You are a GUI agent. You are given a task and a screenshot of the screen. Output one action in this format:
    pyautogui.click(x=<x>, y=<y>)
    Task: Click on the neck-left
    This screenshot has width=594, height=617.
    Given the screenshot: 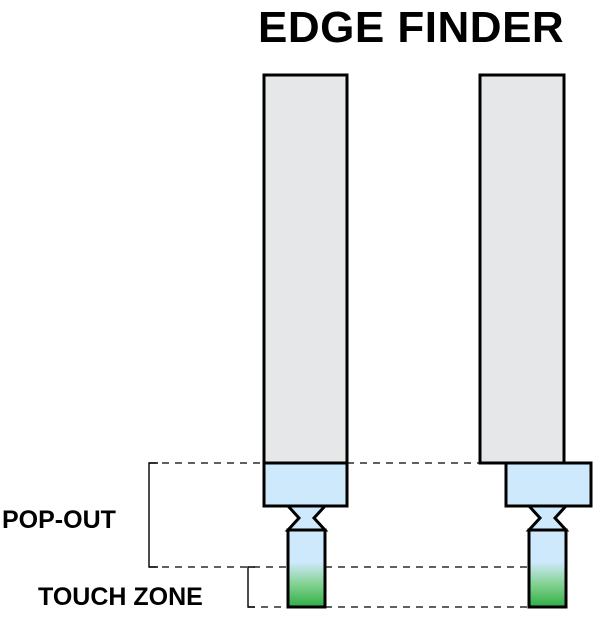 What is the action you would take?
    pyautogui.click(x=306, y=518)
    